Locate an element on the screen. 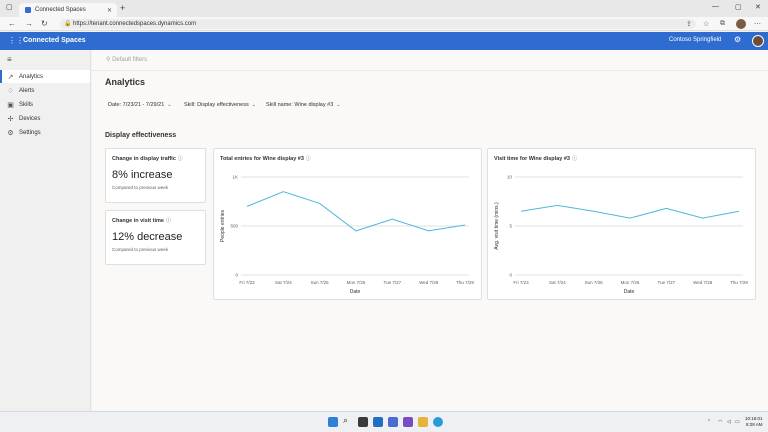  file-explorer-icon is located at coordinates (423, 422).